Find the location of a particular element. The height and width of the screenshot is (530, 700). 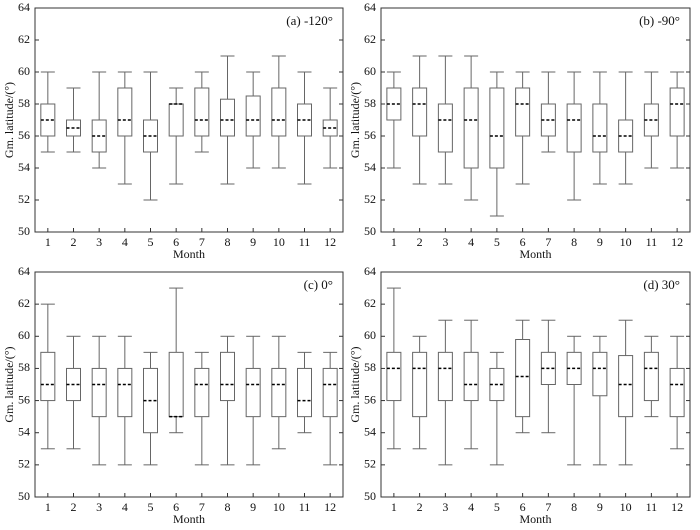

y-tick-label: 50 is located at coordinates (370, 496).